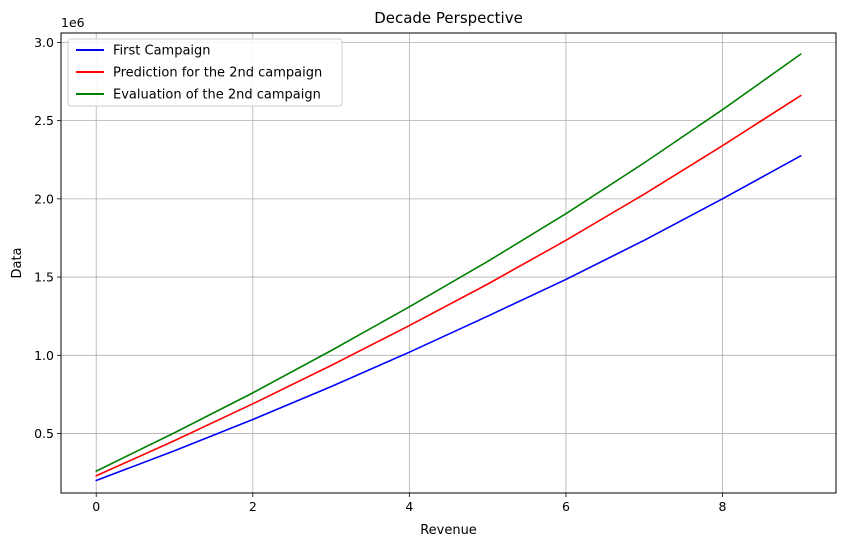 This screenshot has height=547, width=846. I want to click on x-tick-label: 6, so click(566, 506).